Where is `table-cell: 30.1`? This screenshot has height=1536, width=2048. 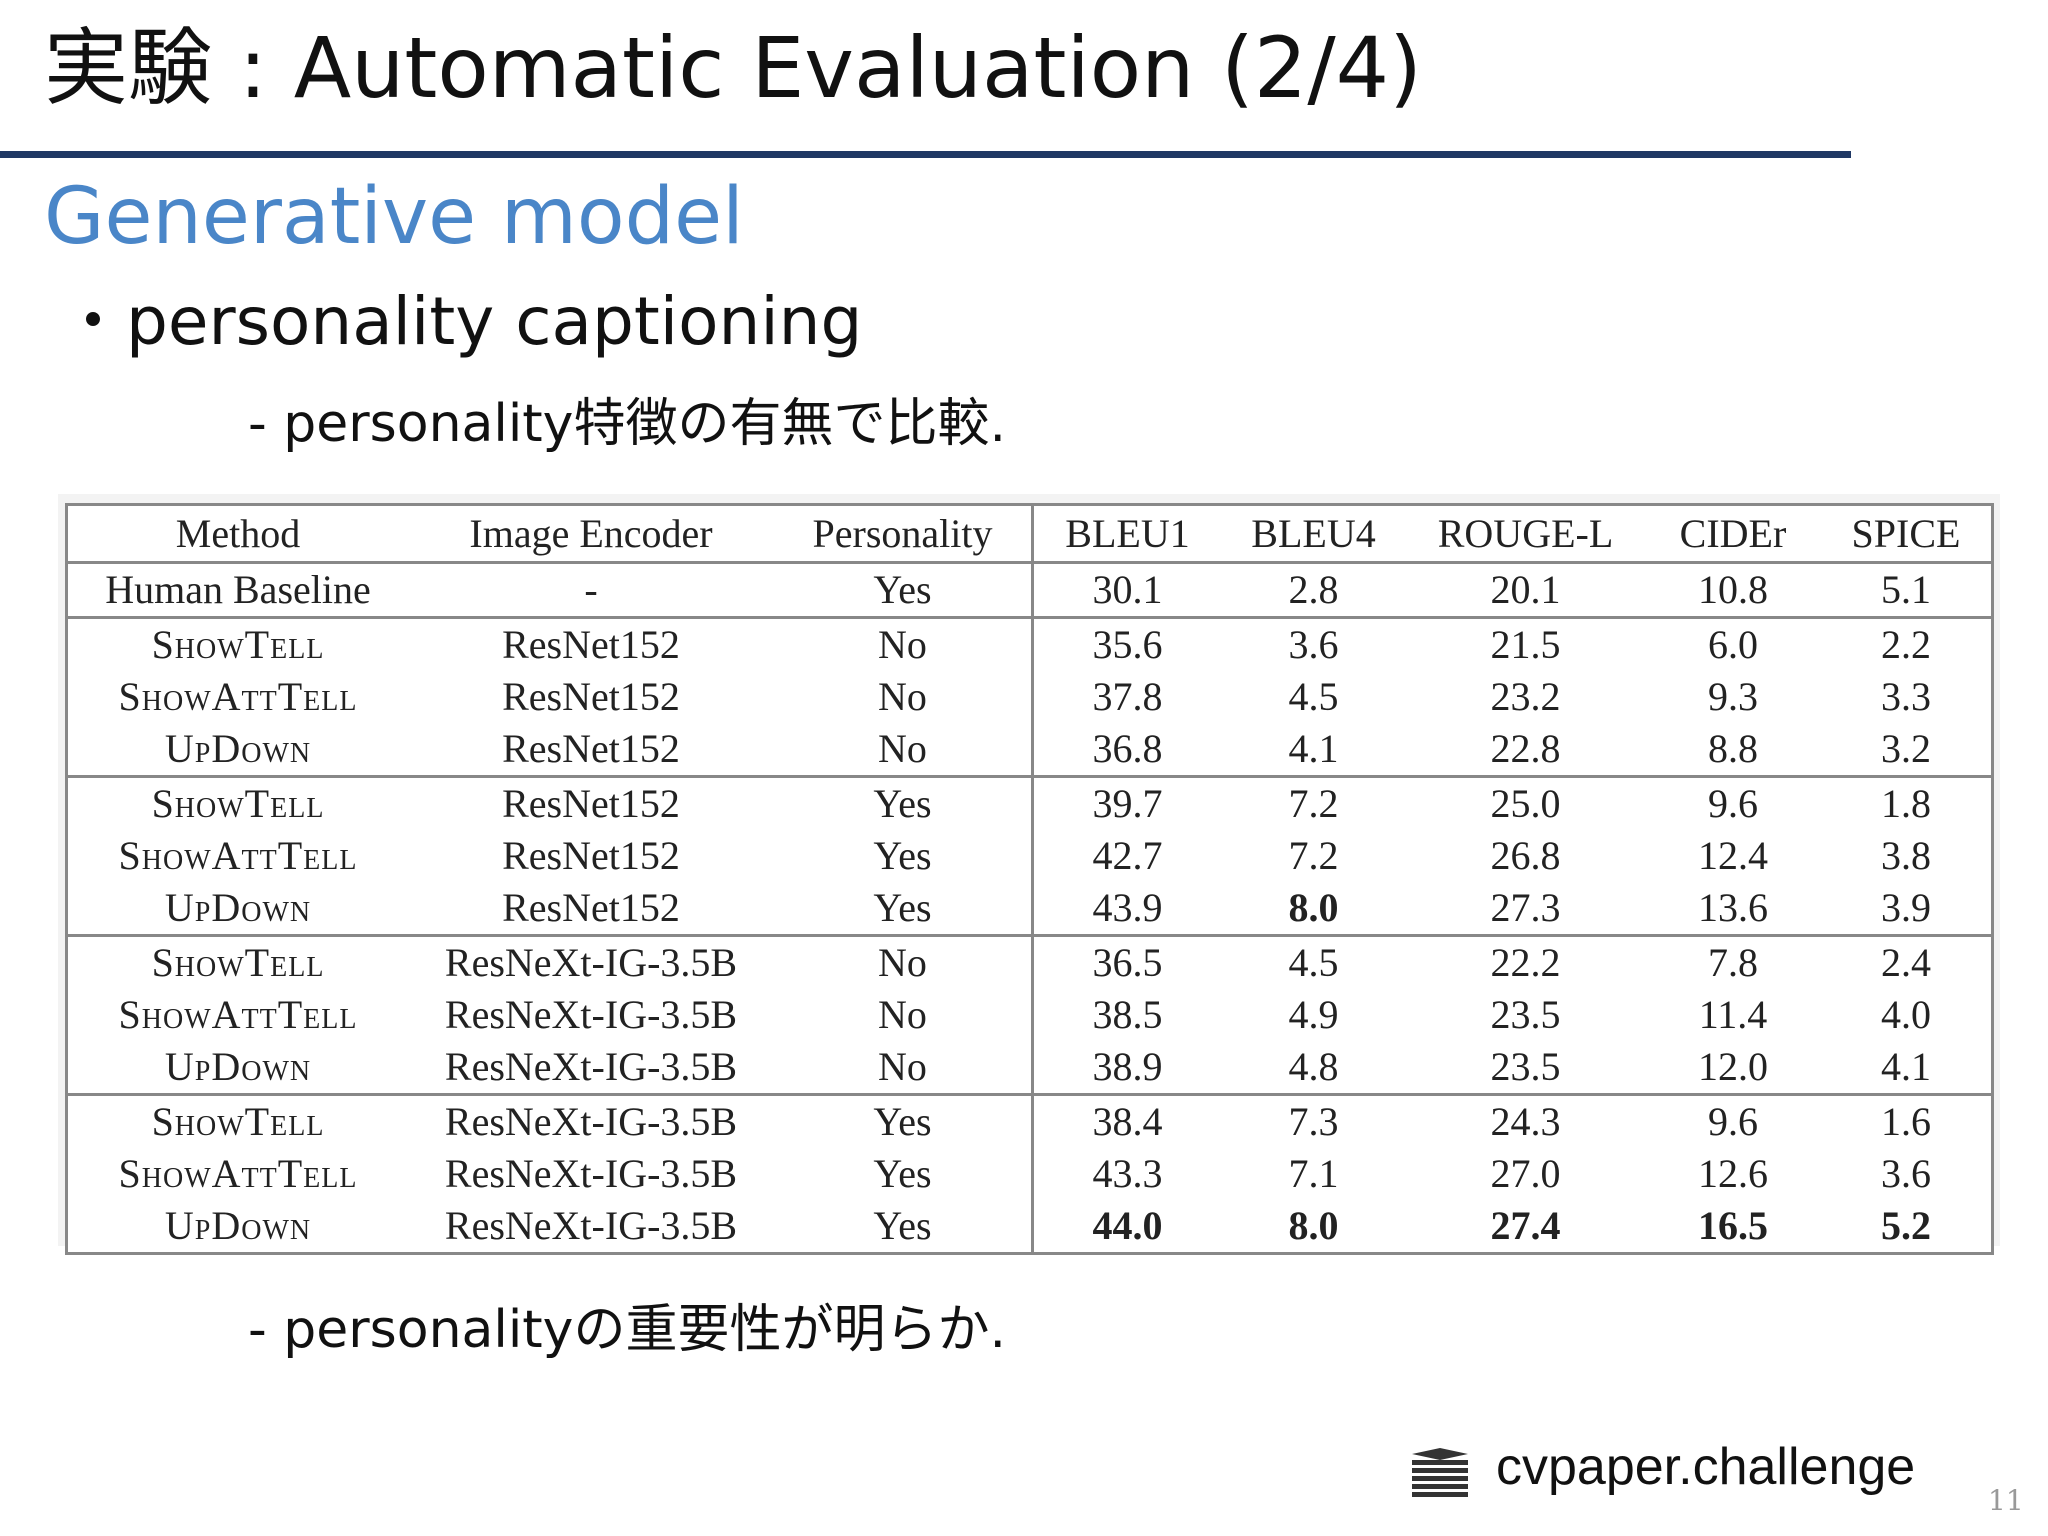 table-cell: 30.1 is located at coordinates (1127, 589).